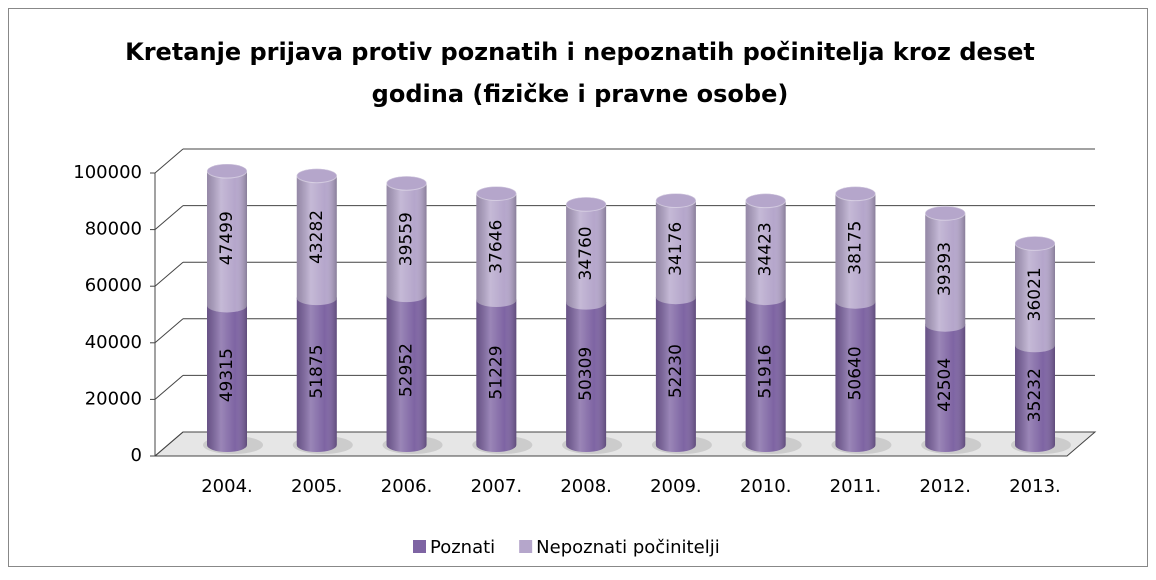  What do you see at coordinates (107, 172) in the screenshot?
I see `y-tick-label: 100000` at bounding box center [107, 172].